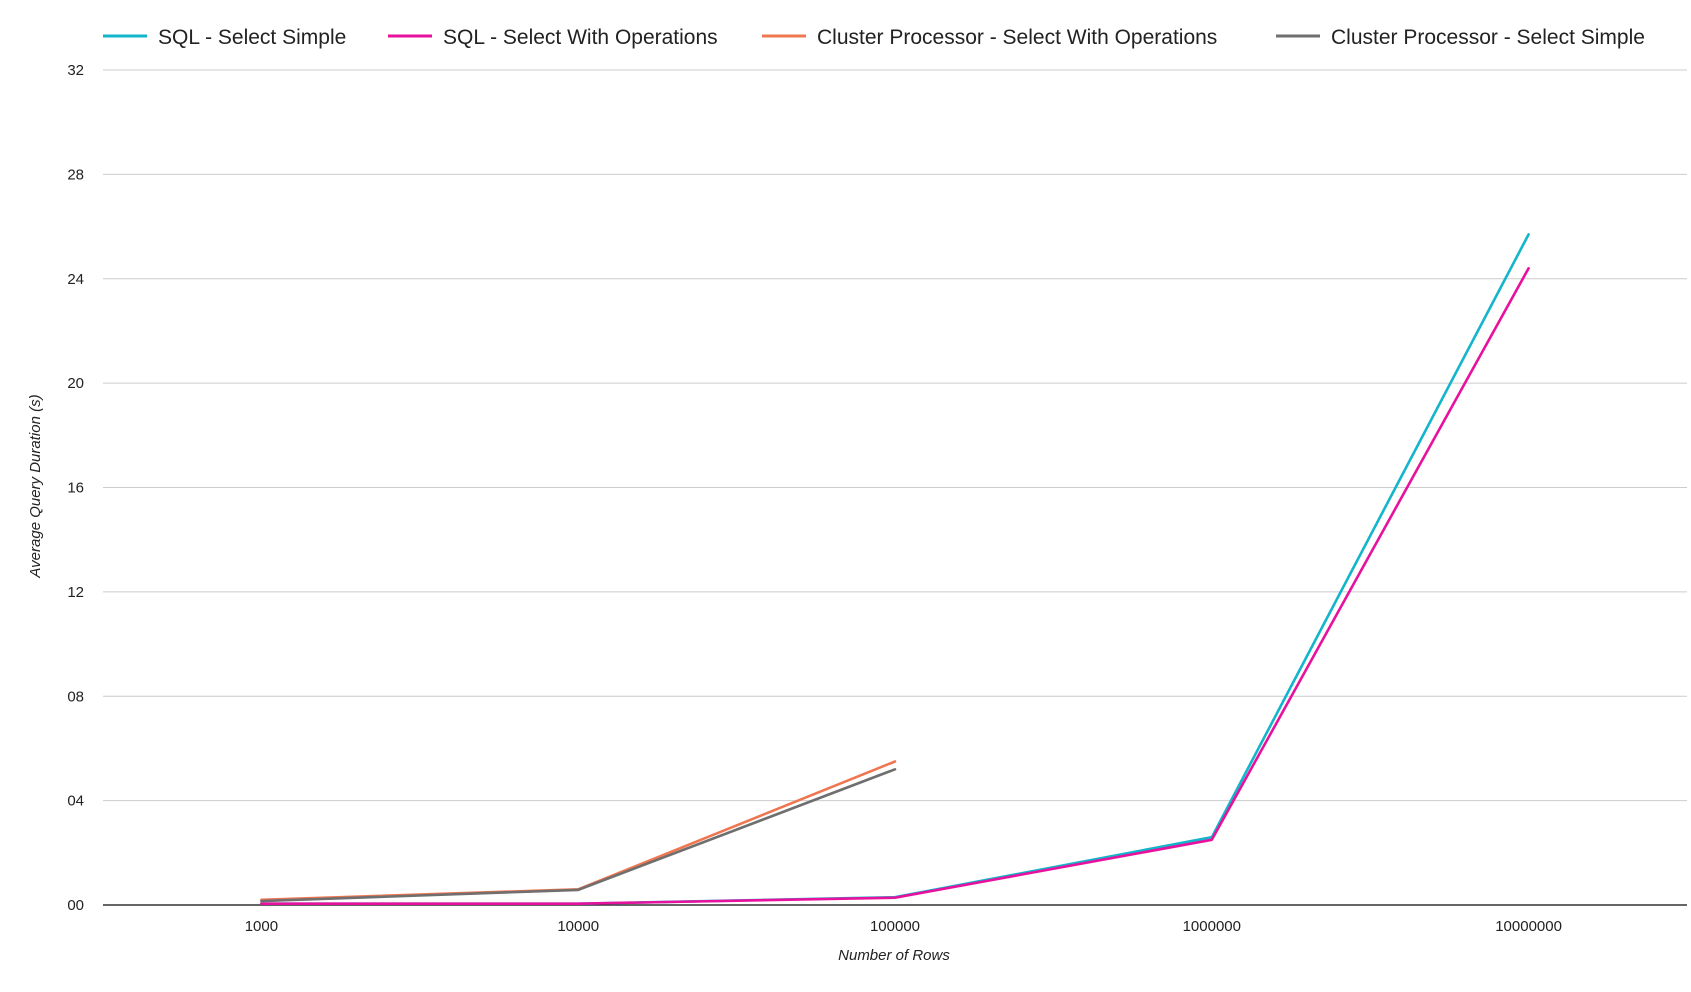 The height and width of the screenshot is (992, 1691). I want to click on y-tick-label: 20, so click(75, 383).